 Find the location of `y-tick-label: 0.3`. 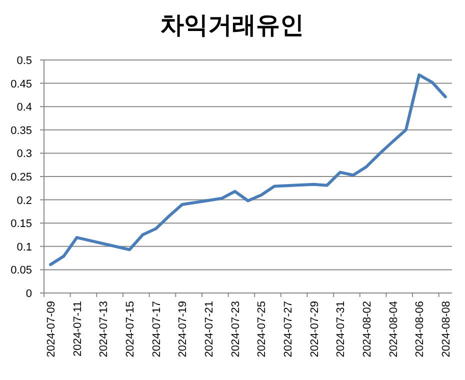

y-tick-label: 0.3 is located at coordinates (24, 154).